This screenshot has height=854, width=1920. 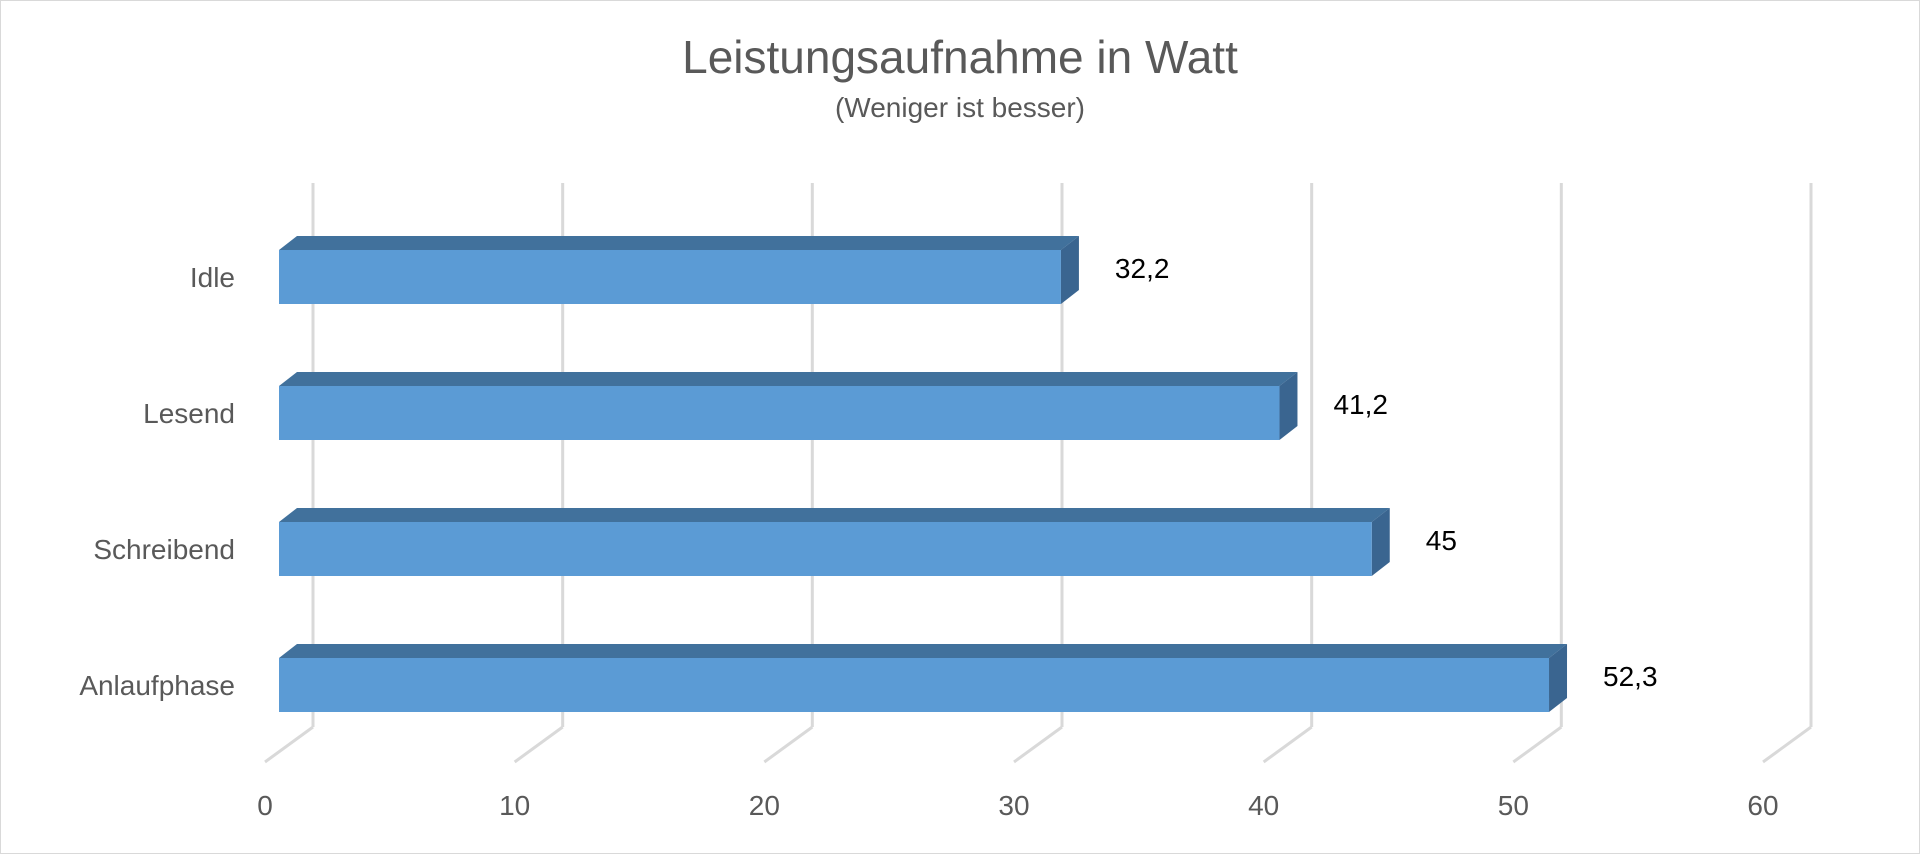 I want to click on x-tick-label: 10, so click(x=514, y=805).